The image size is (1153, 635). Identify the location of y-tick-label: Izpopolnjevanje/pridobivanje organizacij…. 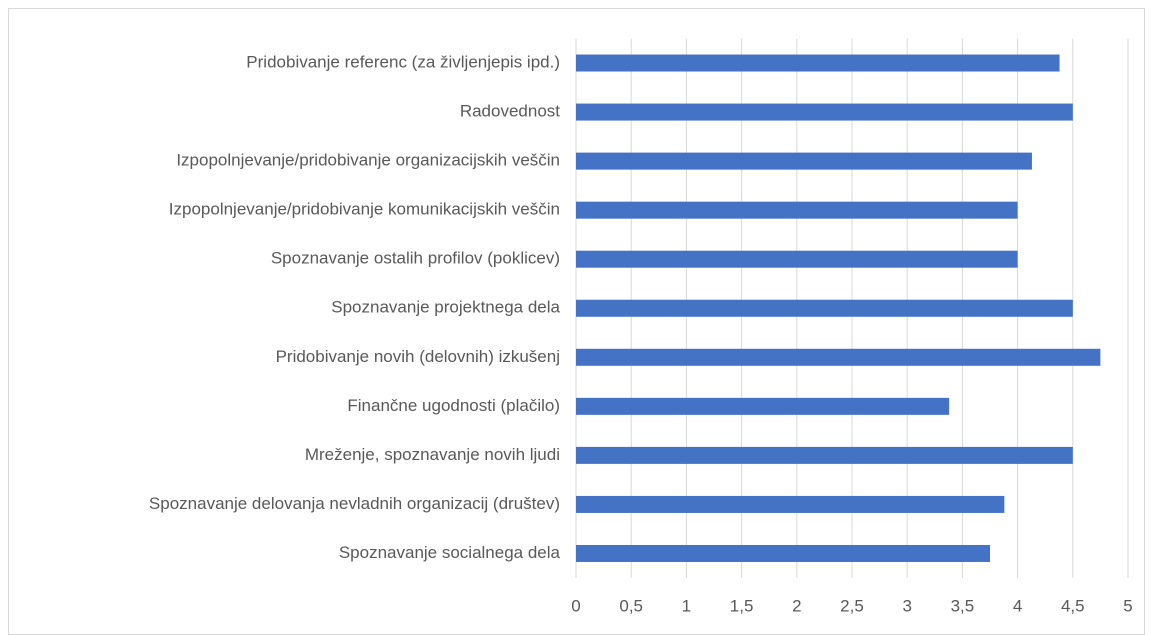
(368, 160).